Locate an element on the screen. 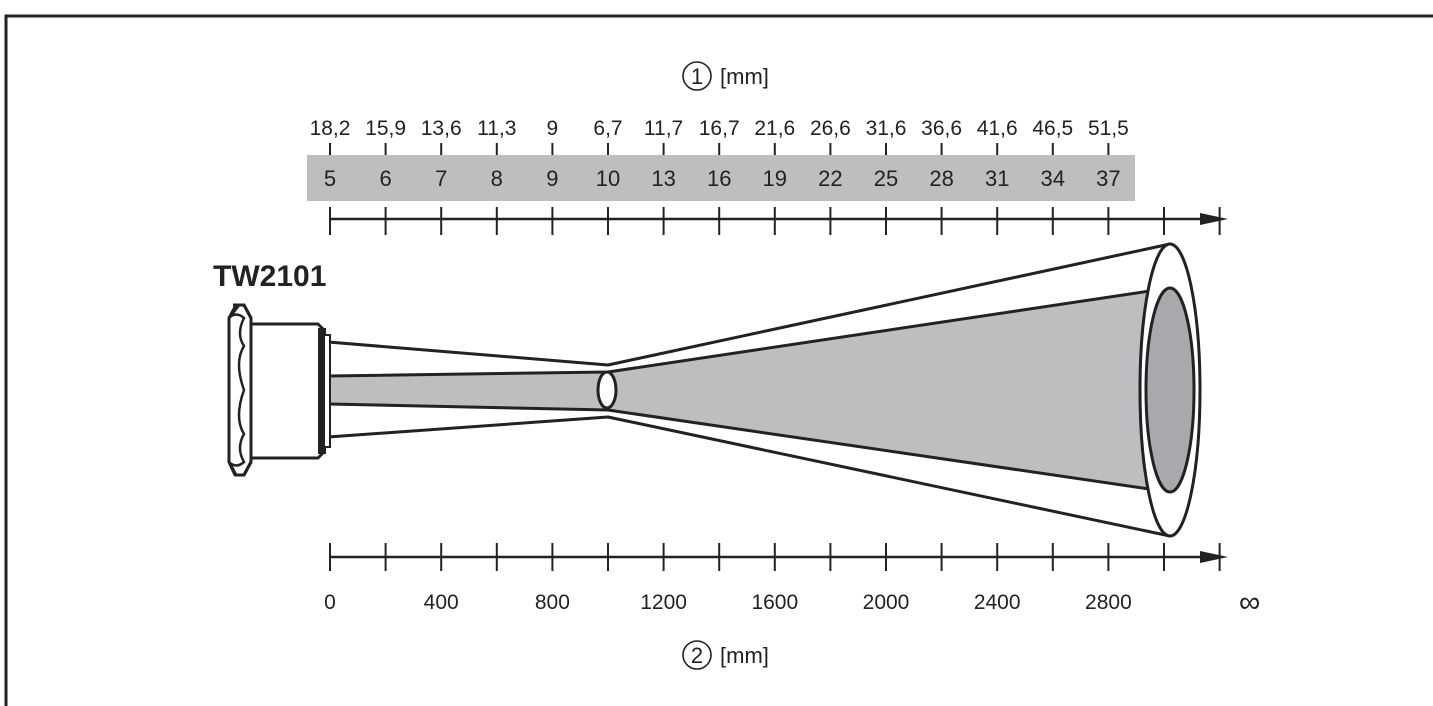 This screenshot has height=706, width=1433. spot-size-label: 46,5 is located at coordinates (1052, 128).